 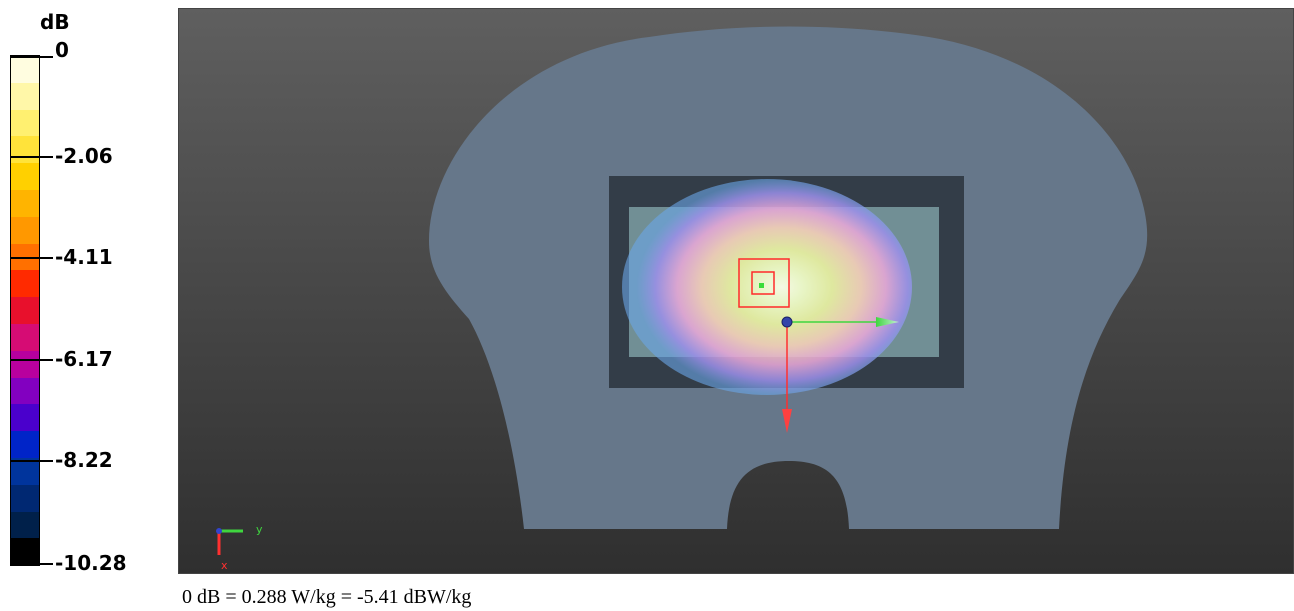 What do you see at coordinates (259, 529) in the screenshot?
I see `gizmo-y-label: y` at bounding box center [259, 529].